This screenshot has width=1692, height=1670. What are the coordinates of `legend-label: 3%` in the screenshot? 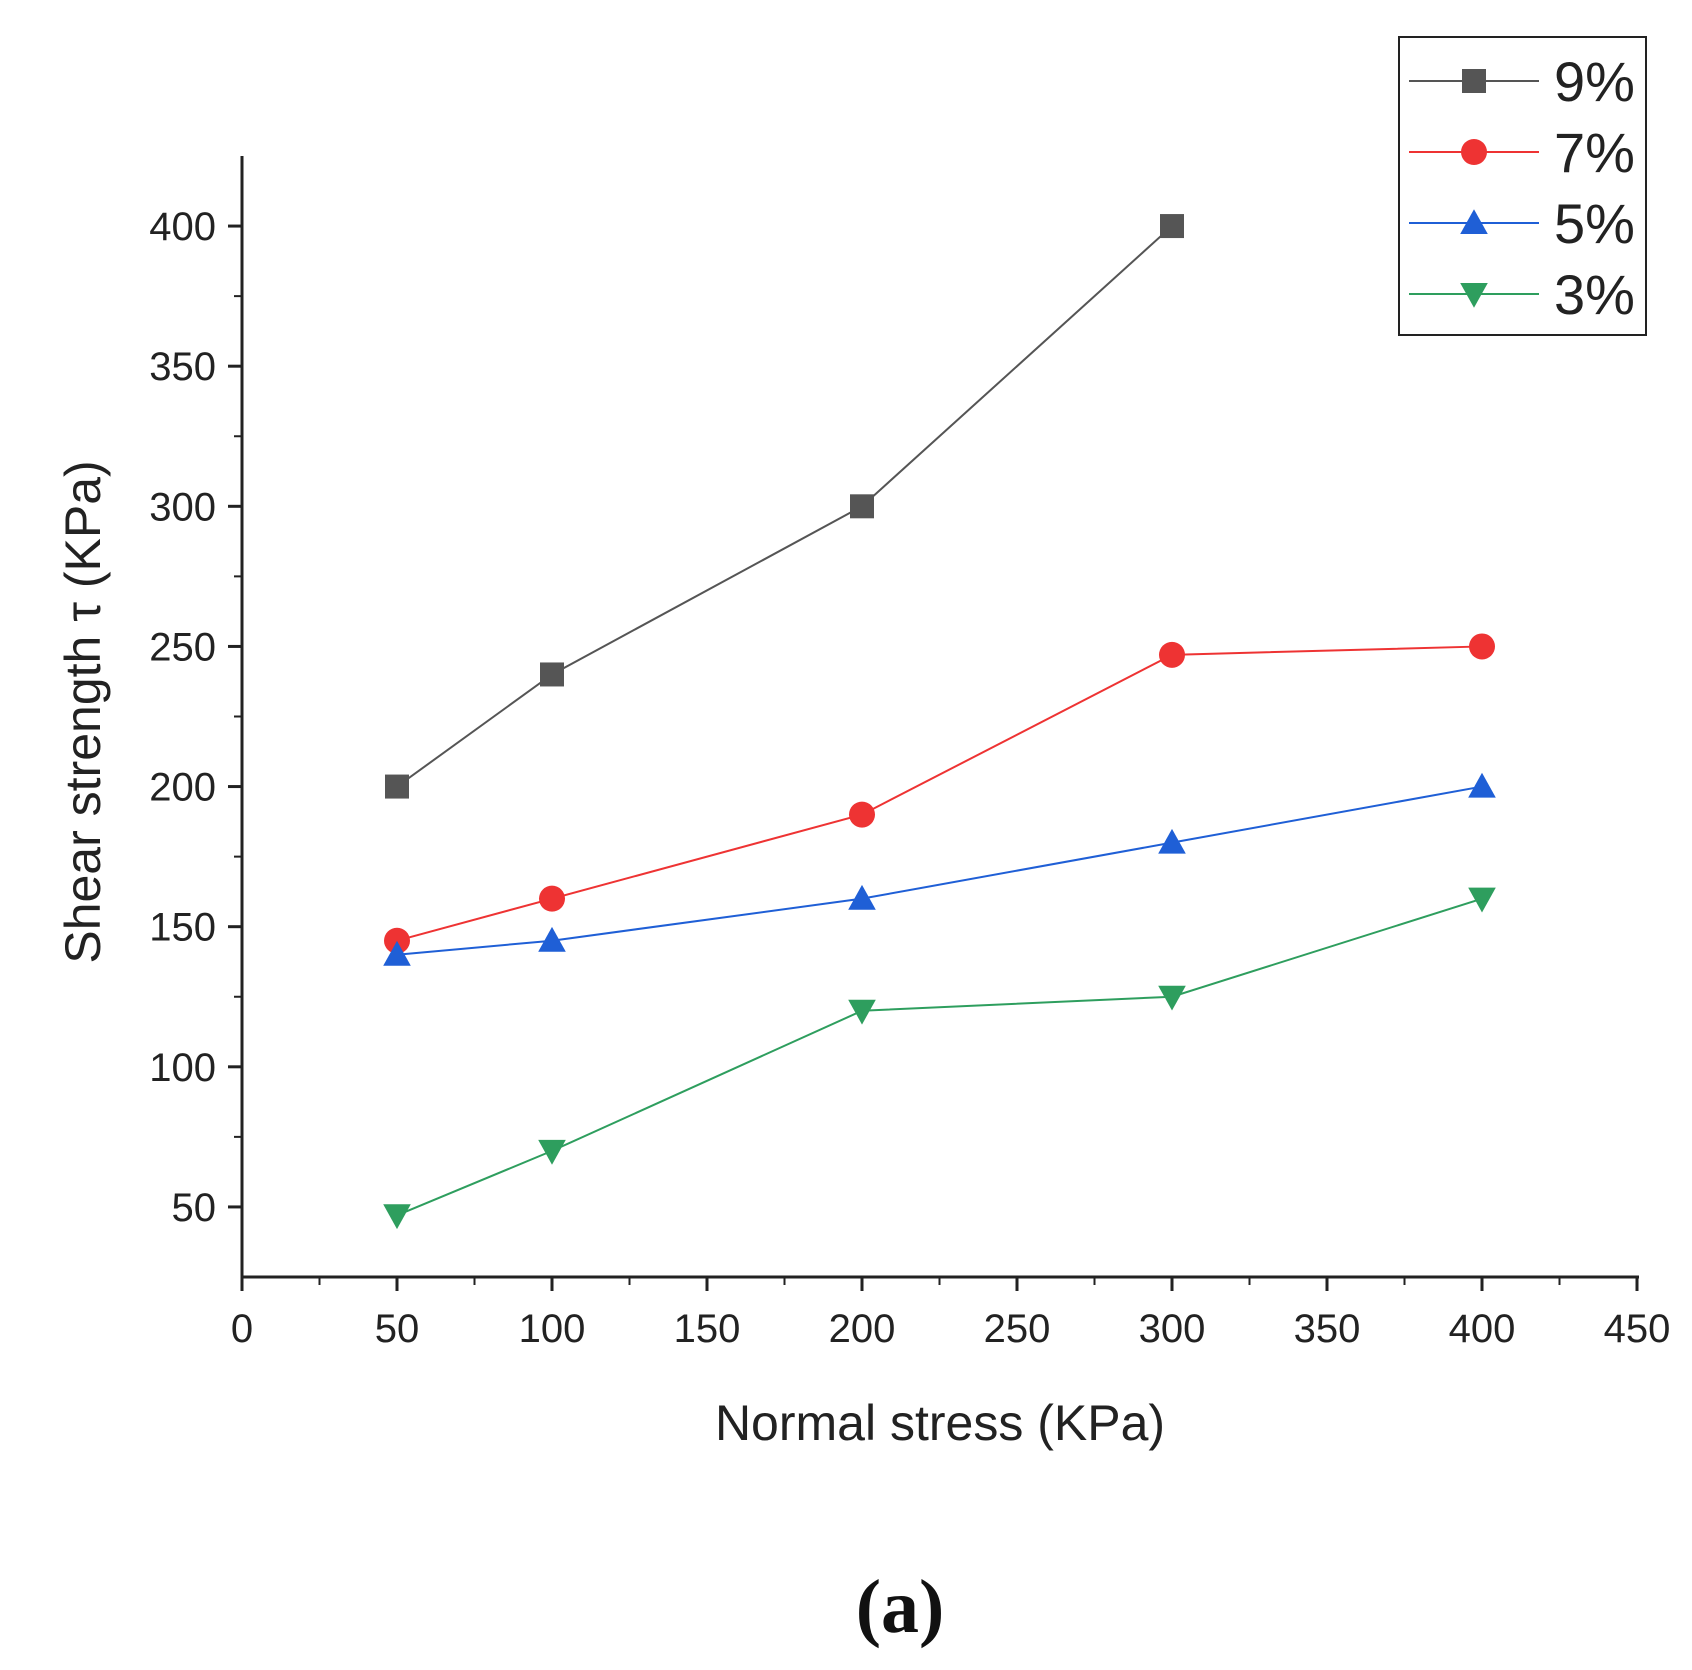 It's located at (1594, 294).